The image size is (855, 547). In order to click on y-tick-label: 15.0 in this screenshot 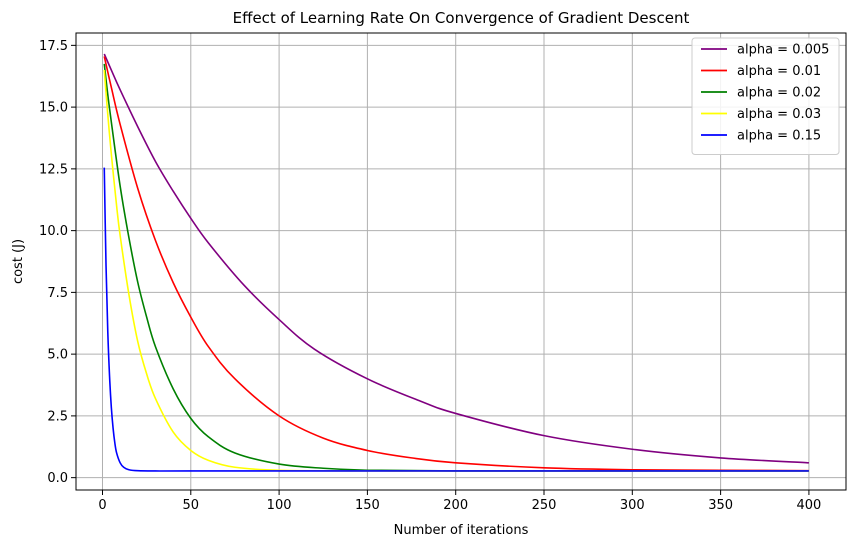, I will do `click(53, 108)`.